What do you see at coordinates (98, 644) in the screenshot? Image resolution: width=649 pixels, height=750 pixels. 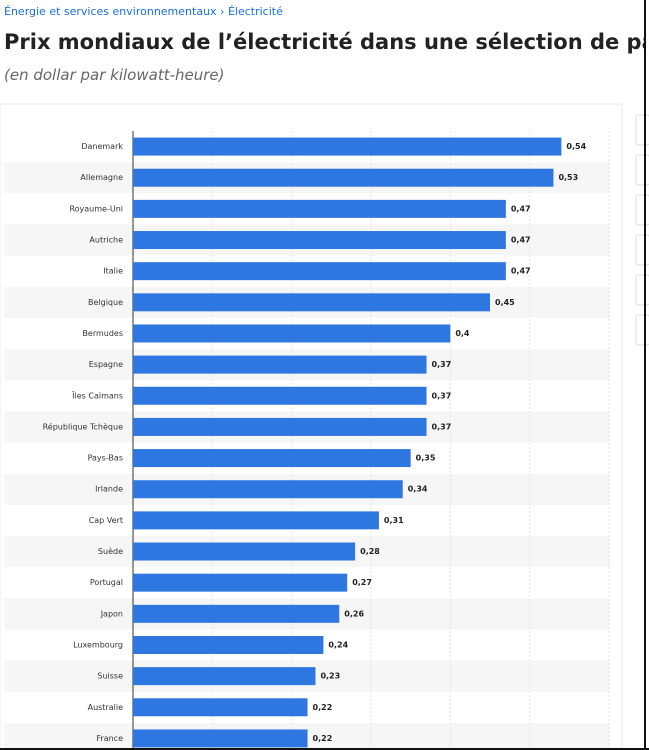 I see `y-tick-label: Luxembourg` at bounding box center [98, 644].